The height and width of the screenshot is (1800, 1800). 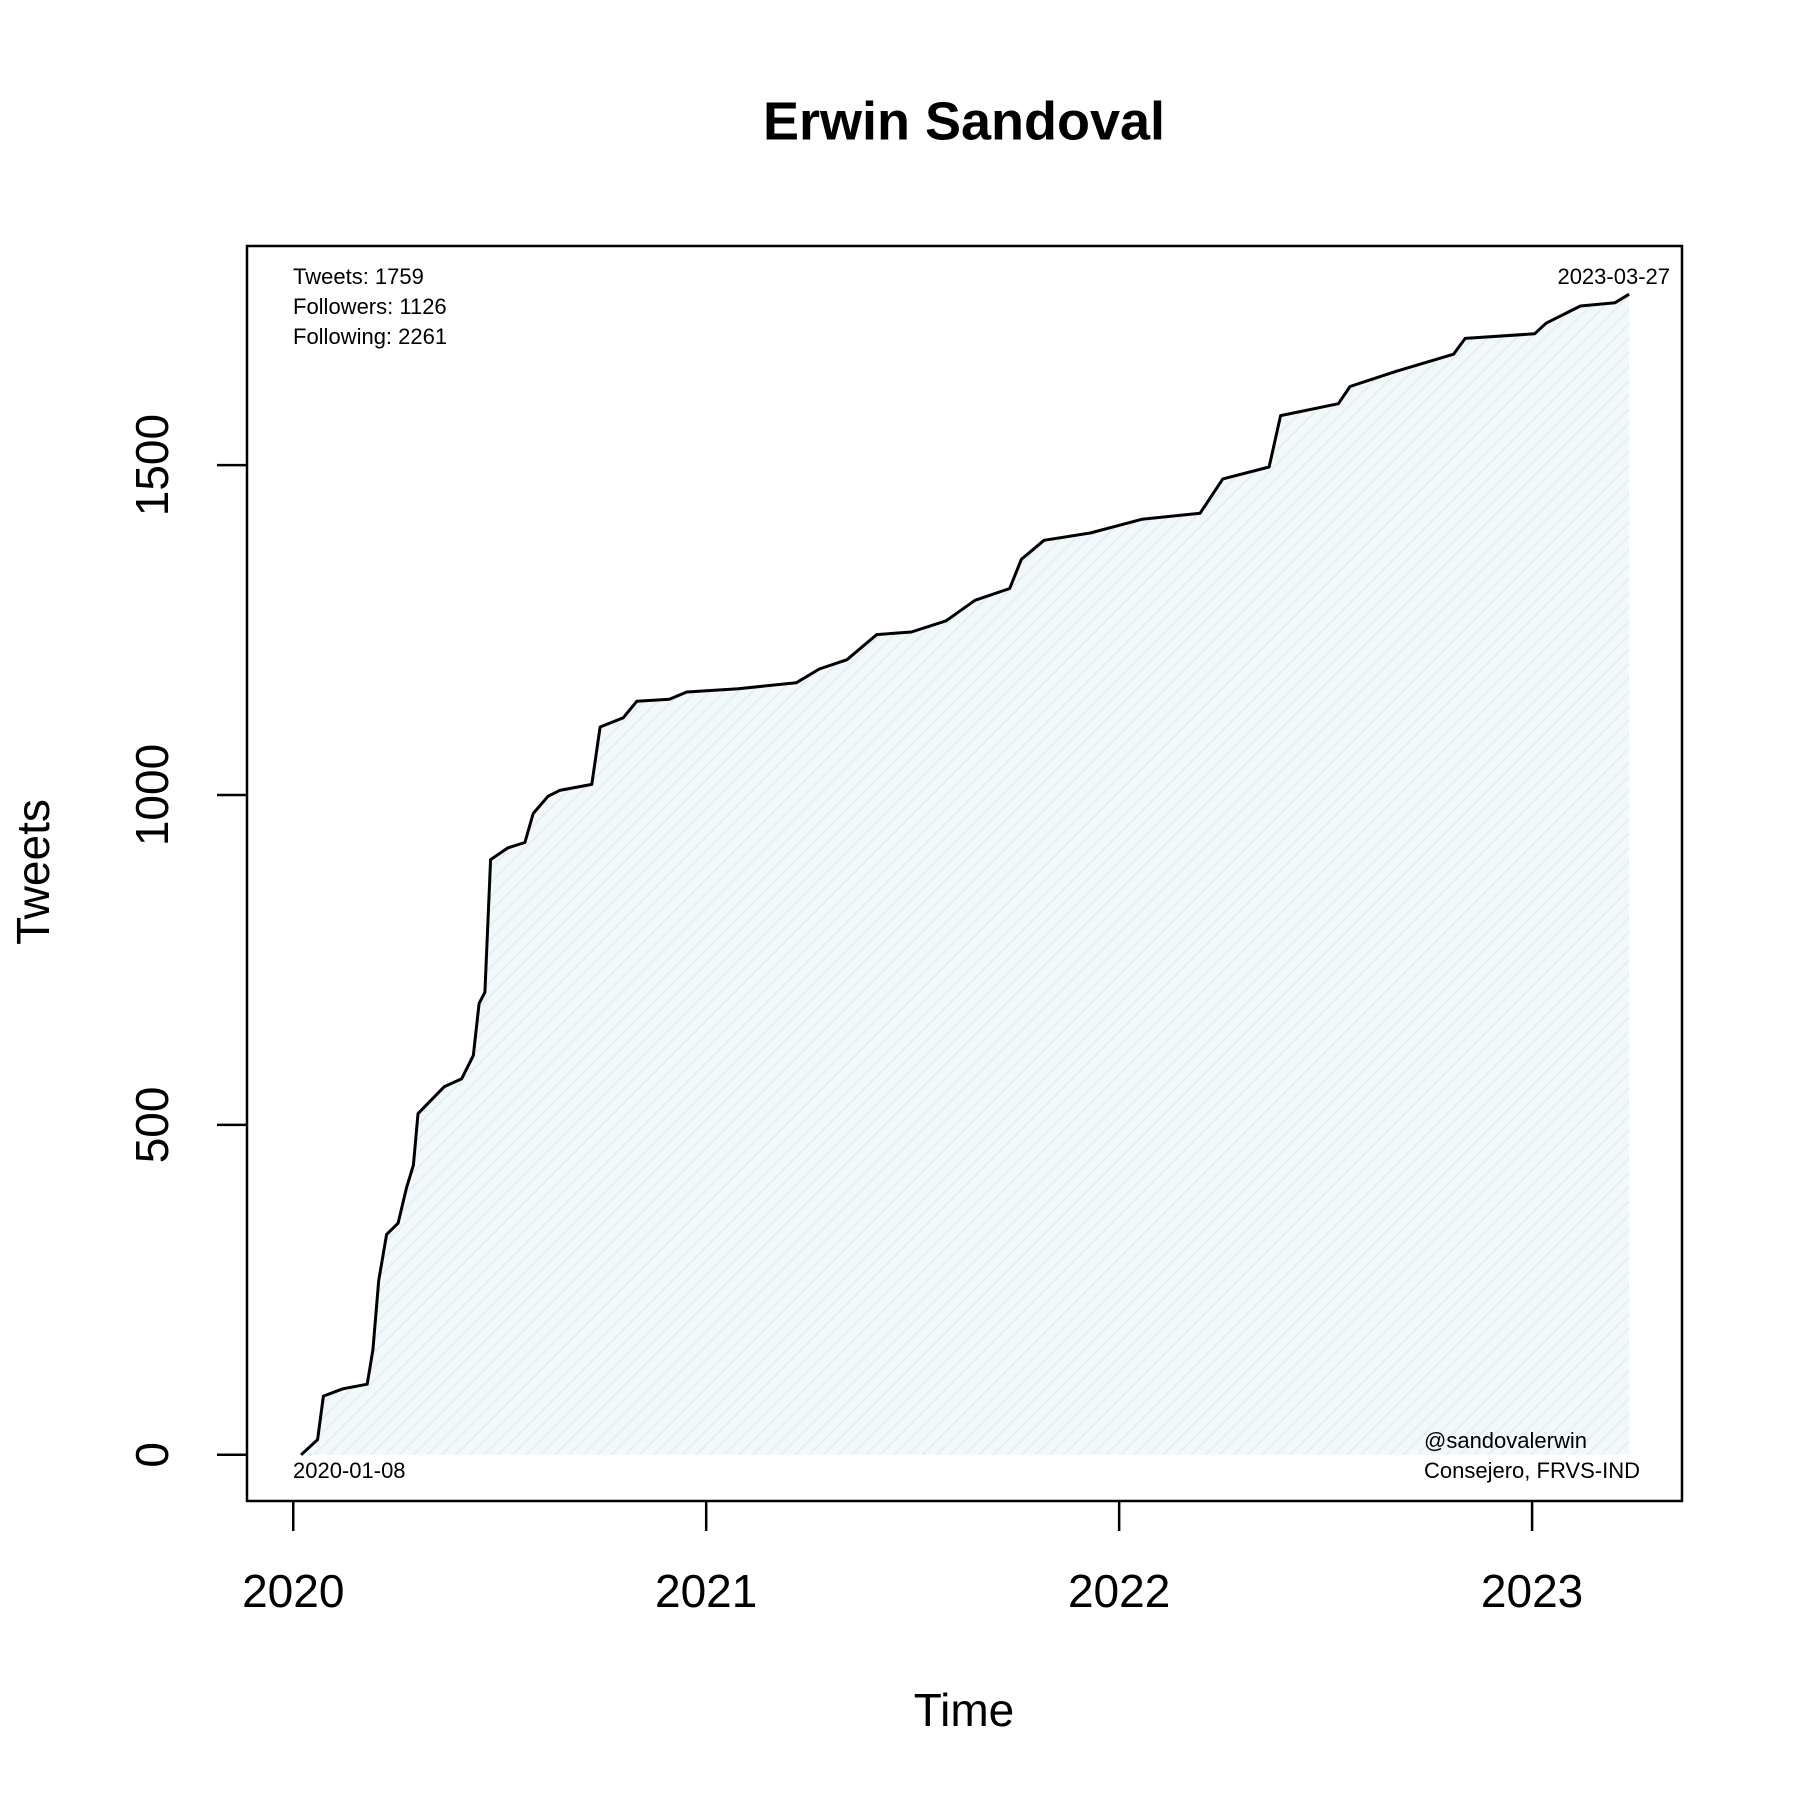 What do you see at coordinates (152, 1125) in the screenshot?
I see `y-tick-label: 500` at bounding box center [152, 1125].